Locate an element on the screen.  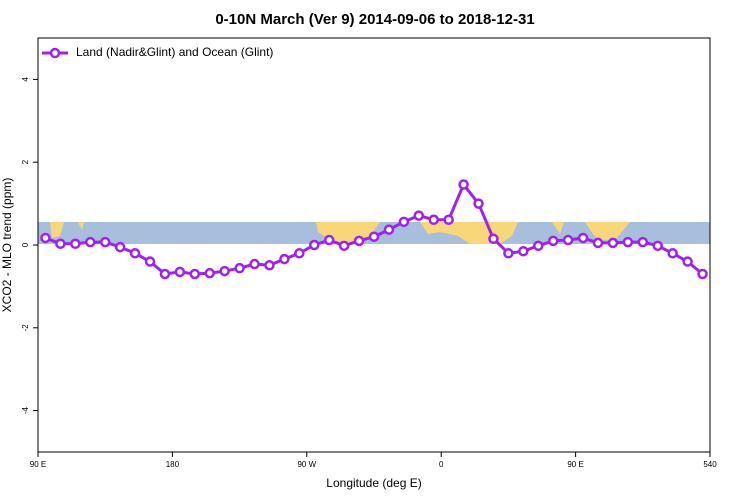
x-tick-label: 180 is located at coordinates (173, 464).